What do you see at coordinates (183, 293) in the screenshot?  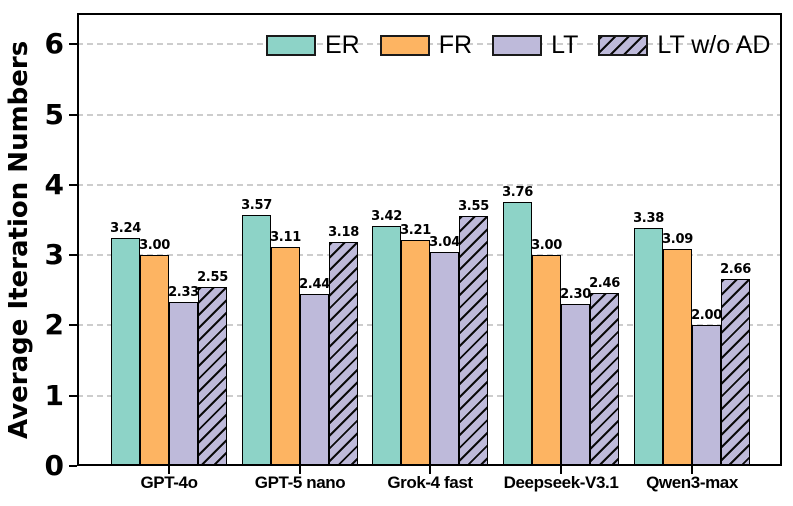 I see `bar-value-label: 2.33` at bounding box center [183, 293].